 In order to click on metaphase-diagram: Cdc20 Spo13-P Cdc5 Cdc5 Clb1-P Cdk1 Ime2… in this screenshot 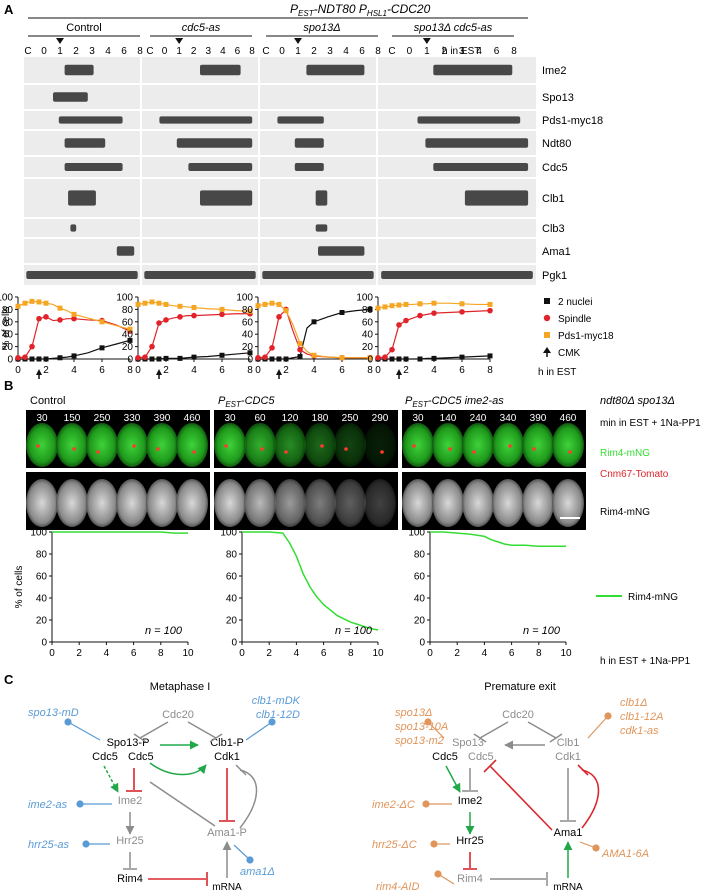, I will do `click(164, 793)`.